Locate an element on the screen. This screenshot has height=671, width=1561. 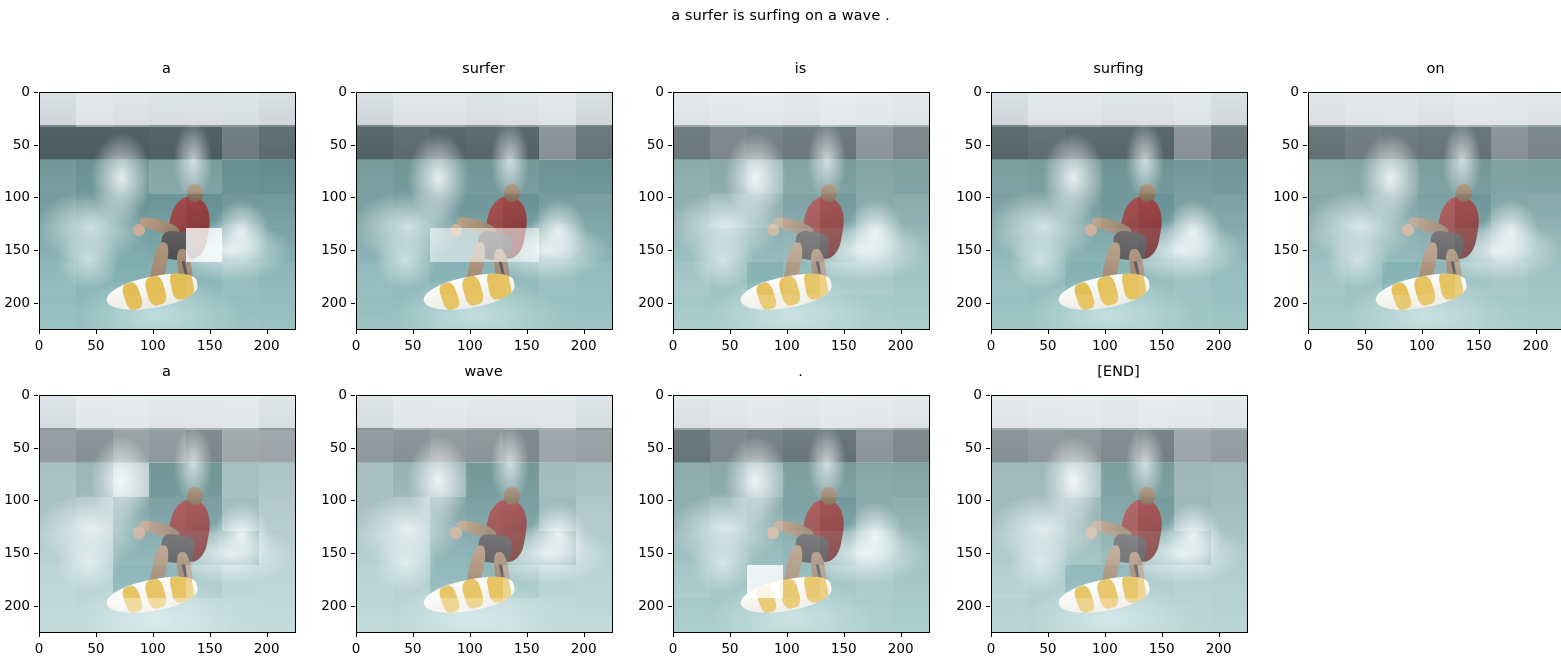
attention-cell-r2-c2 is located at coordinates (765, 480).